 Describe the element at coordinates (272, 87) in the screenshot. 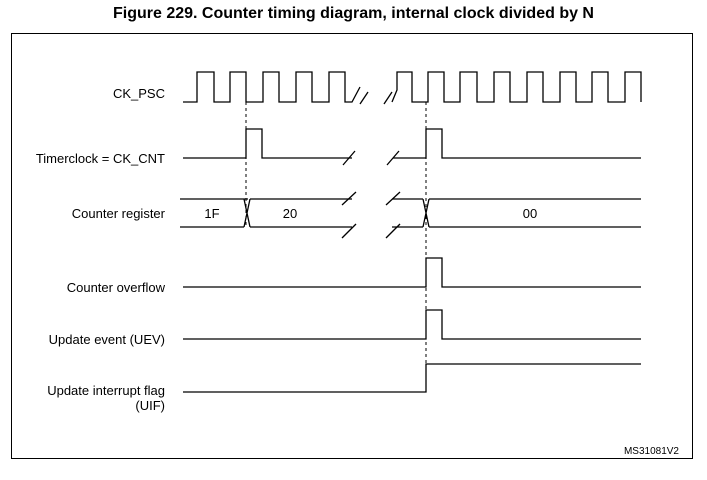

I see `ck-psc-waveform-left` at that location.